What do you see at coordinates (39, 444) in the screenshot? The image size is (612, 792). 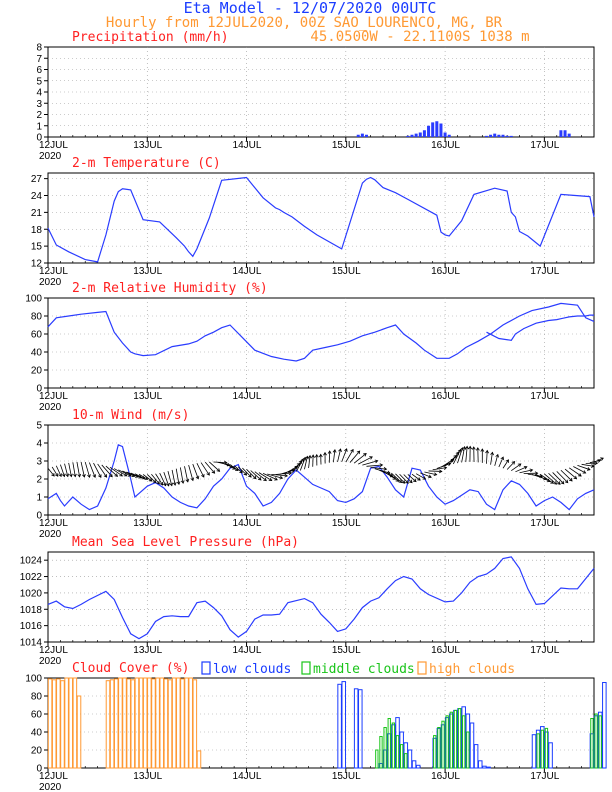 I see `wind-ytick-label: 4` at bounding box center [39, 444].